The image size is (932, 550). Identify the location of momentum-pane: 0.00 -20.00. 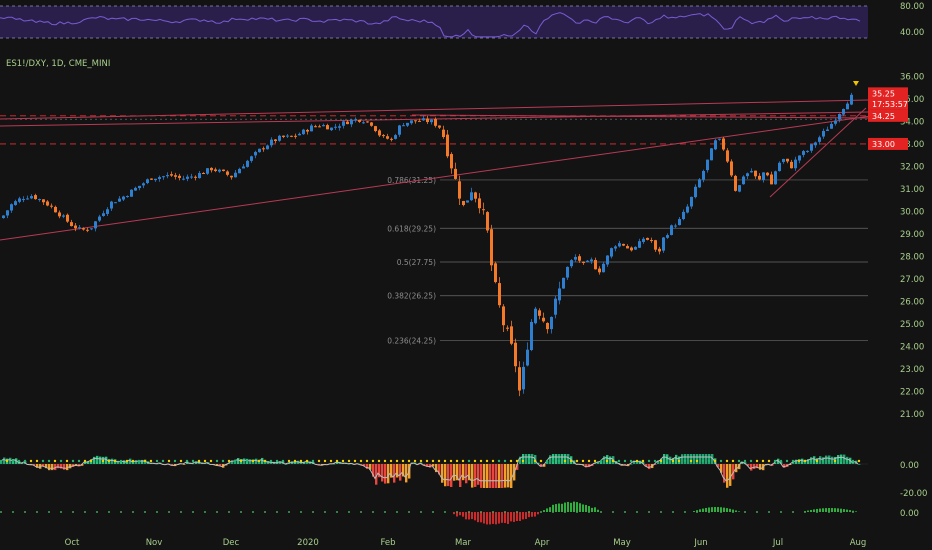
(463, 476).